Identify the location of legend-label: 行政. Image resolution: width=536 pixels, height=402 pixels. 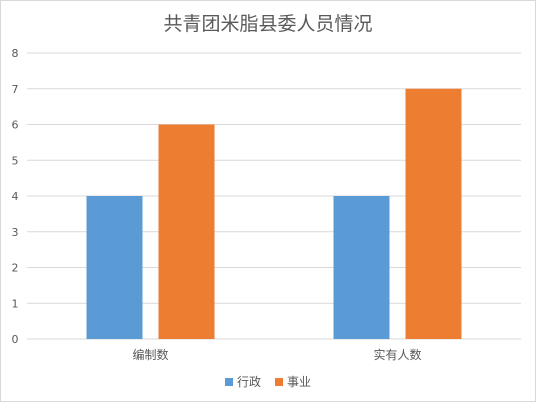
(248, 382).